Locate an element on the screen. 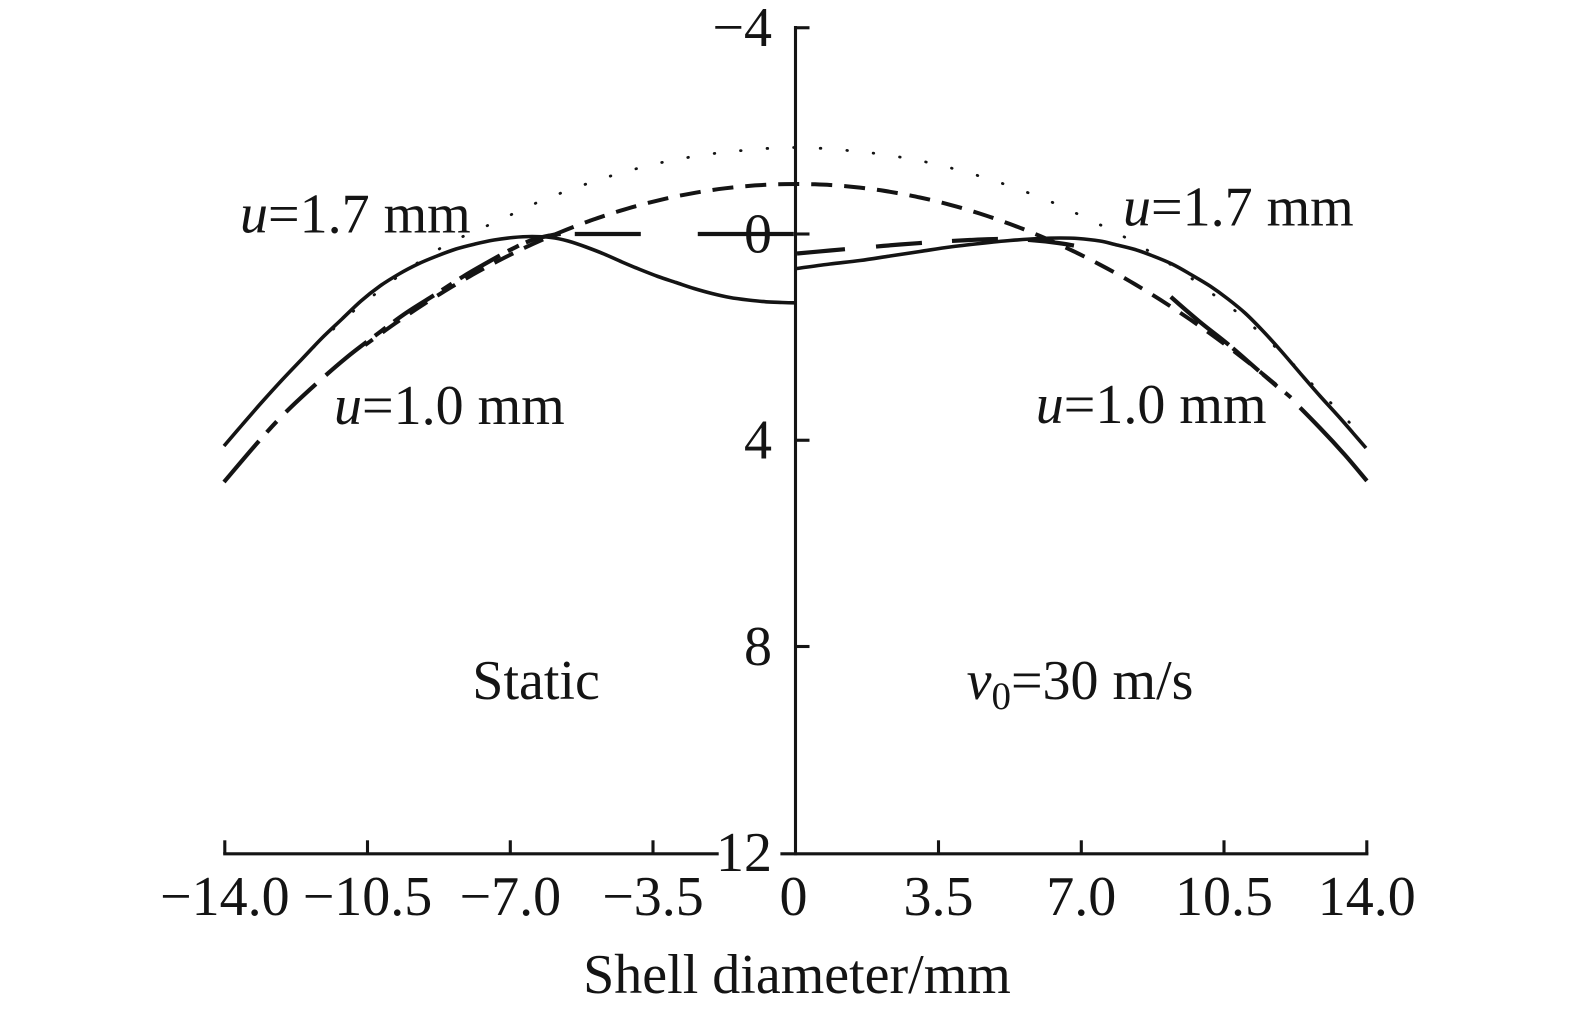 The height and width of the screenshot is (1018, 1575). svg-text: 4 is located at coordinates (758, 441).